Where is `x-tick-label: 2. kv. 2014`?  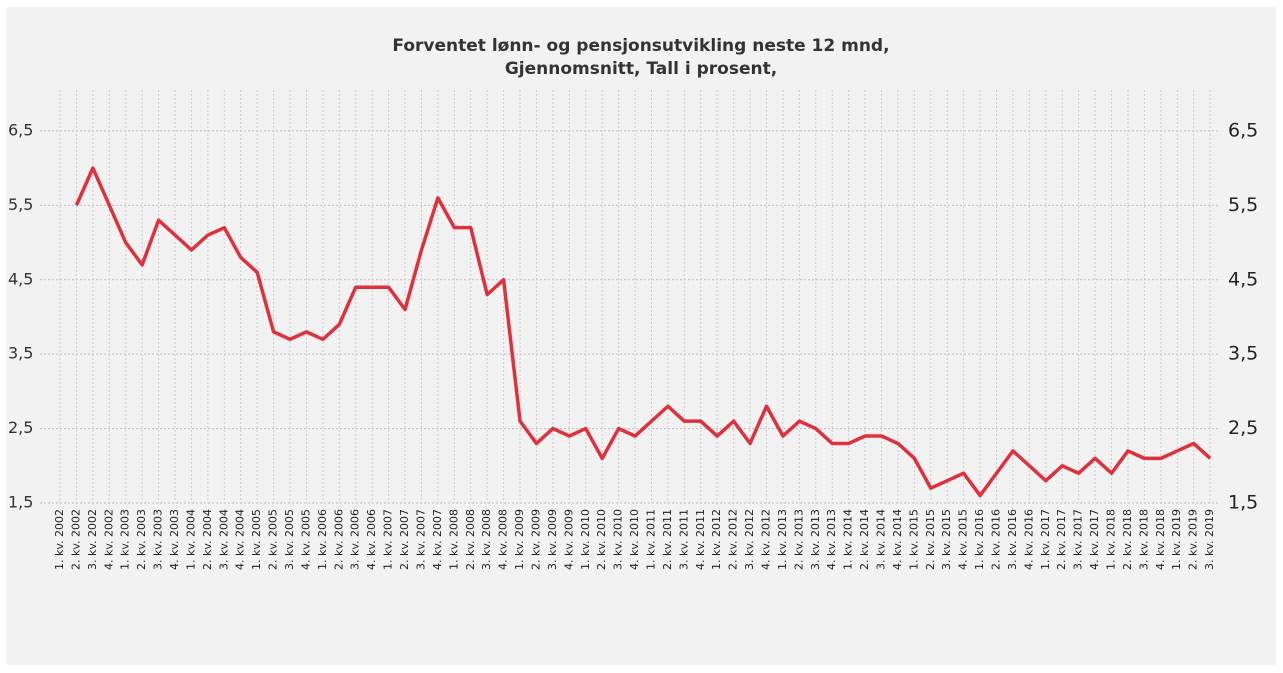 x-tick-label: 2. kv. 2014 is located at coordinates (864, 539).